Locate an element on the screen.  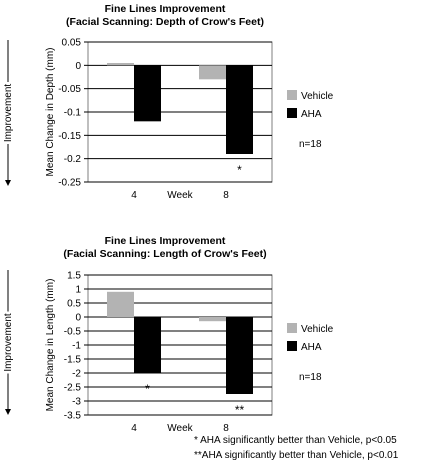
chart1-improvement-label: Improvement is located at coordinates (8, 113).